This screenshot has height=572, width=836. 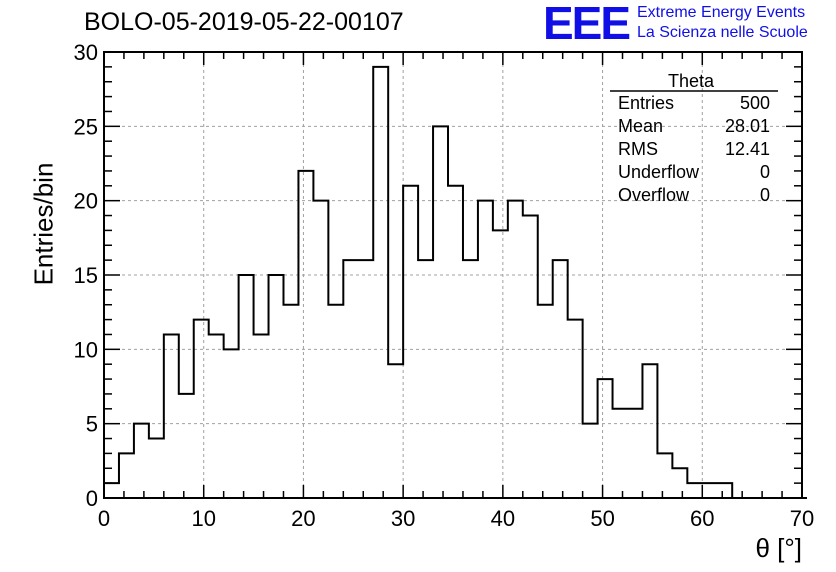 I want to click on x-tick-label: 60, so click(x=702, y=518).